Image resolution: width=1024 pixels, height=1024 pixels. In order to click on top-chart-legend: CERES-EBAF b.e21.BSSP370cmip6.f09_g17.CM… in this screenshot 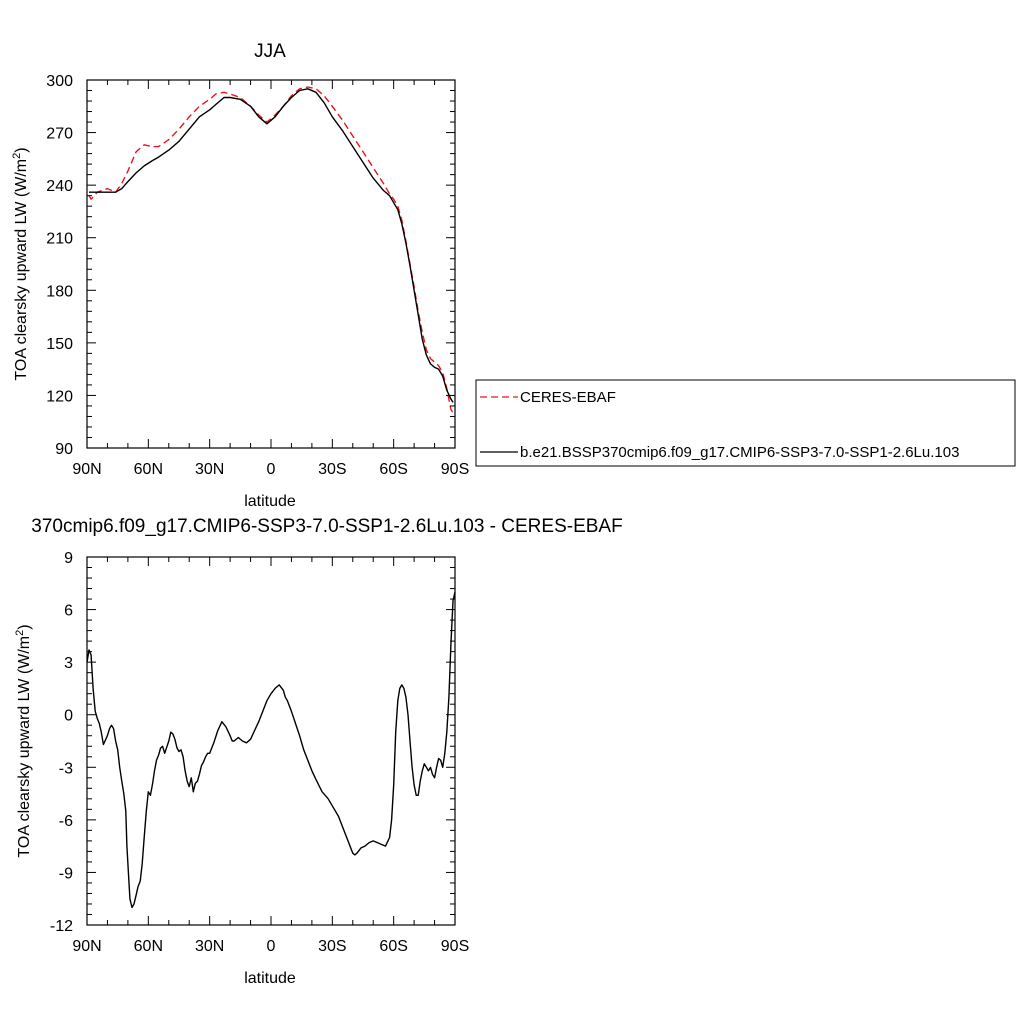, I will do `click(745, 423)`.